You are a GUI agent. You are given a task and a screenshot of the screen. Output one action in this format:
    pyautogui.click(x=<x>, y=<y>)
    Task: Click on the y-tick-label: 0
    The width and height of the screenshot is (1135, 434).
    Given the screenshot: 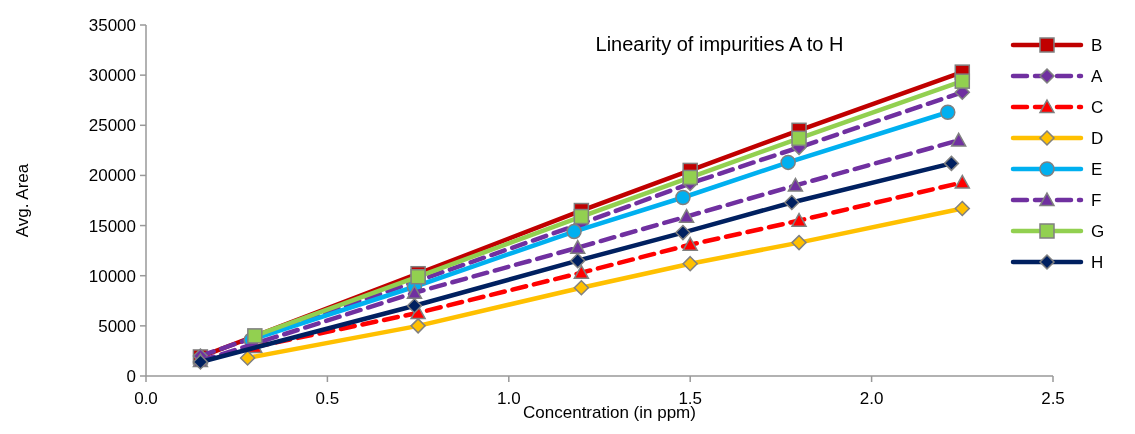 What is the action you would take?
    pyautogui.click(x=131, y=376)
    